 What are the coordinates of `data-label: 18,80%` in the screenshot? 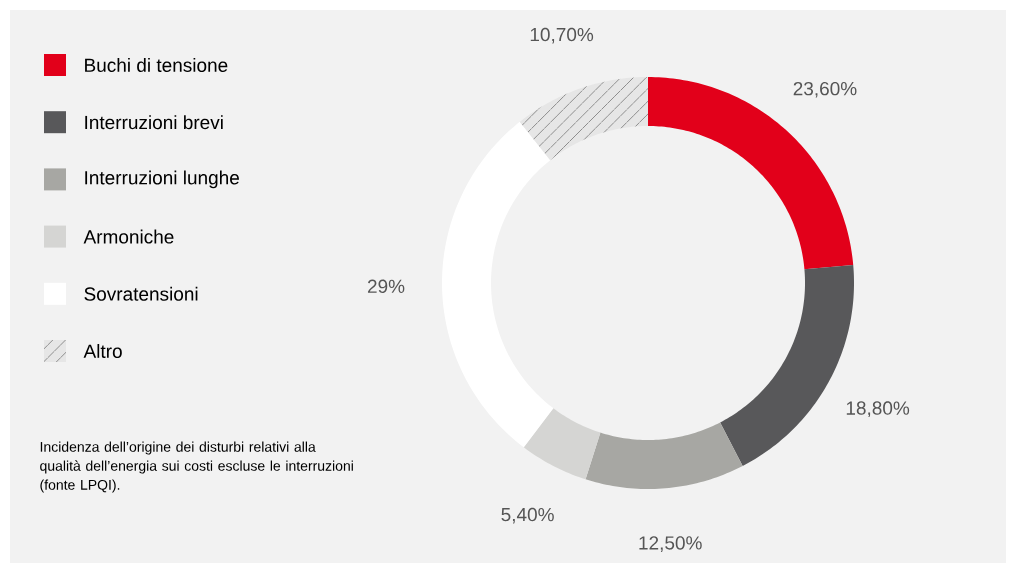 It's located at (878, 409).